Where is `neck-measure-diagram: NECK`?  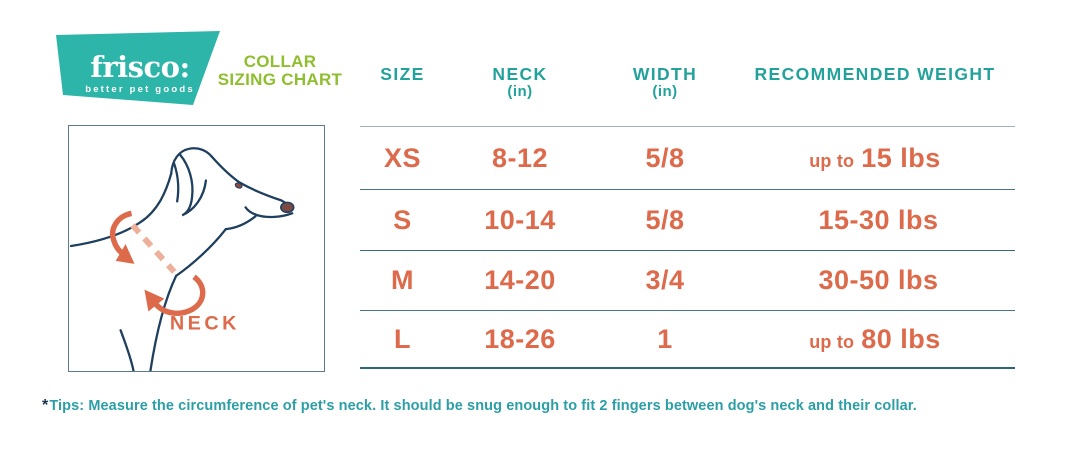
neck-measure-diagram: NECK is located at coordinates (196, 248).